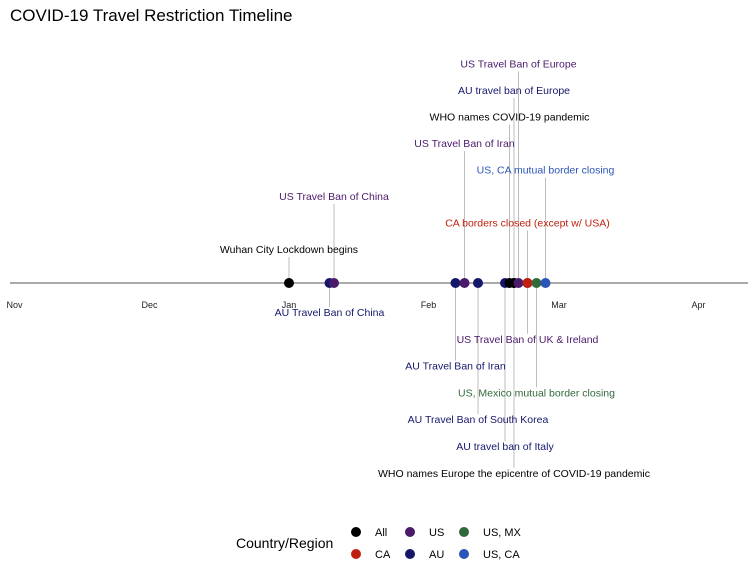 This screenshot has height=580, width=756. I want to click on event-label: AU Travel Ban of China, so click(330, 313).